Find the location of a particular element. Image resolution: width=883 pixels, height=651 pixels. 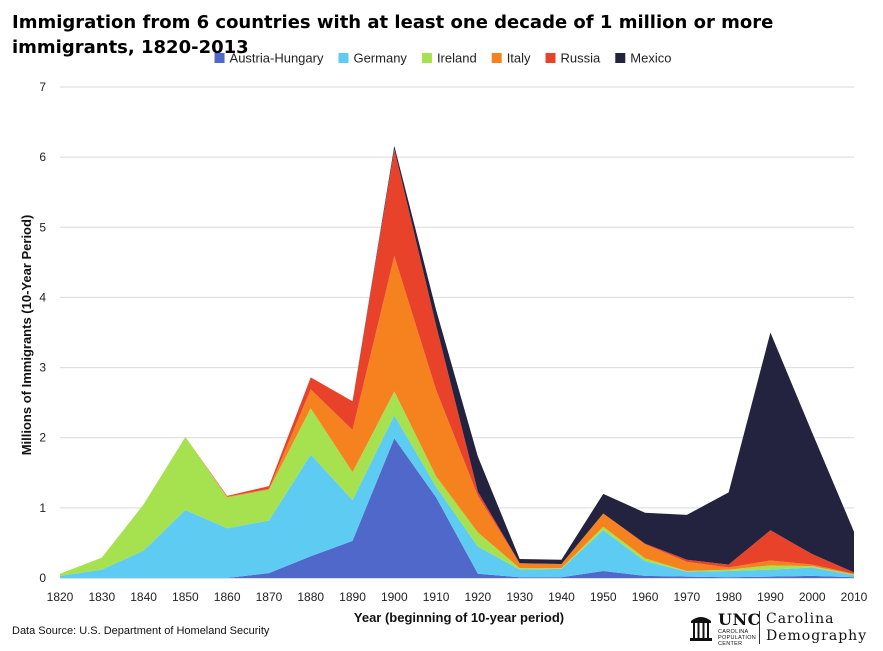

legend-label: Mexico is located at coordinates (650, 58).